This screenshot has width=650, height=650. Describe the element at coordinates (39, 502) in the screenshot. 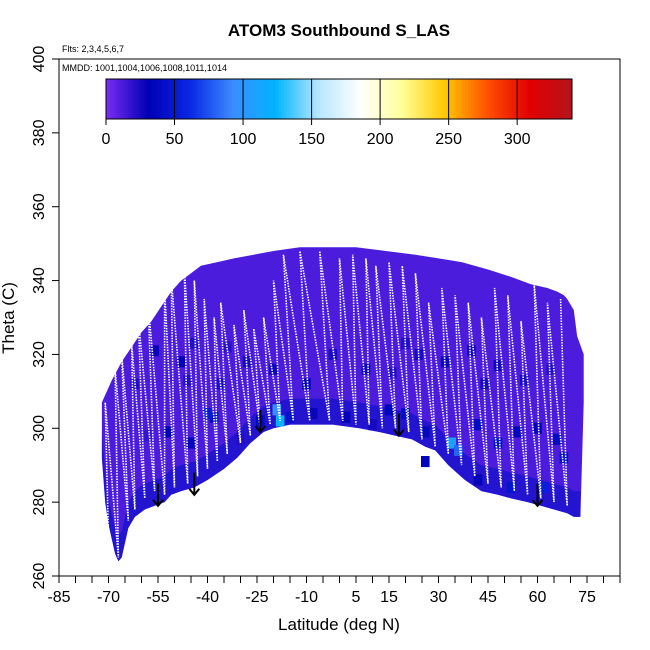

I see `y-tick-label: 280` at that location.